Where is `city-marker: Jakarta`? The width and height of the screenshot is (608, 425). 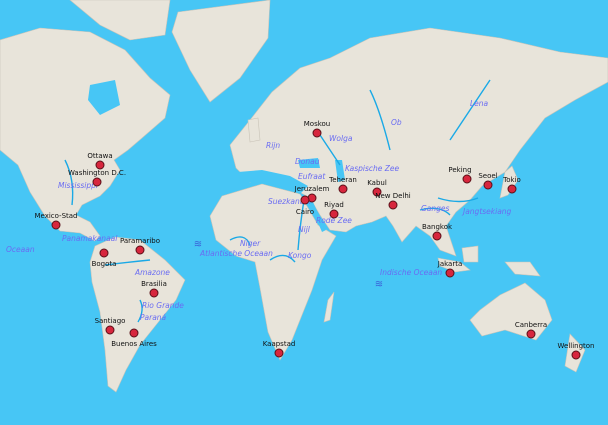 city-marker: Jakarta is located at coordinates (450, 269).